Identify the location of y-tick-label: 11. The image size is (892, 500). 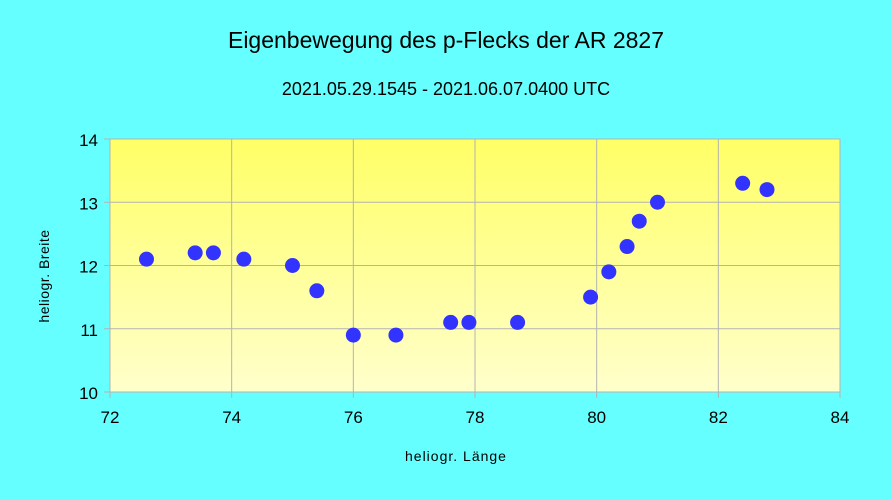
(89, 330).